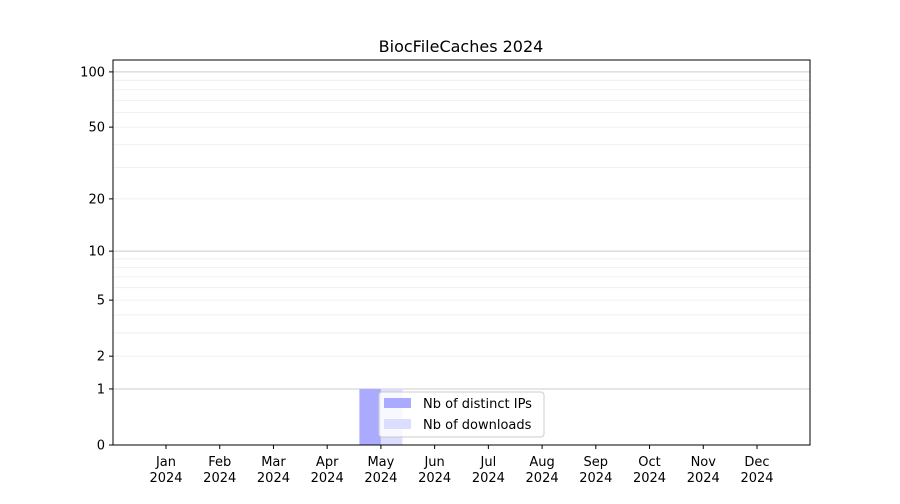 This screenshot has height=504, width=900. What do you see at coordinates (477, 425) in the screenshot?
I see `legend-label: Nb of downloads` at bounding box center [477, 425].